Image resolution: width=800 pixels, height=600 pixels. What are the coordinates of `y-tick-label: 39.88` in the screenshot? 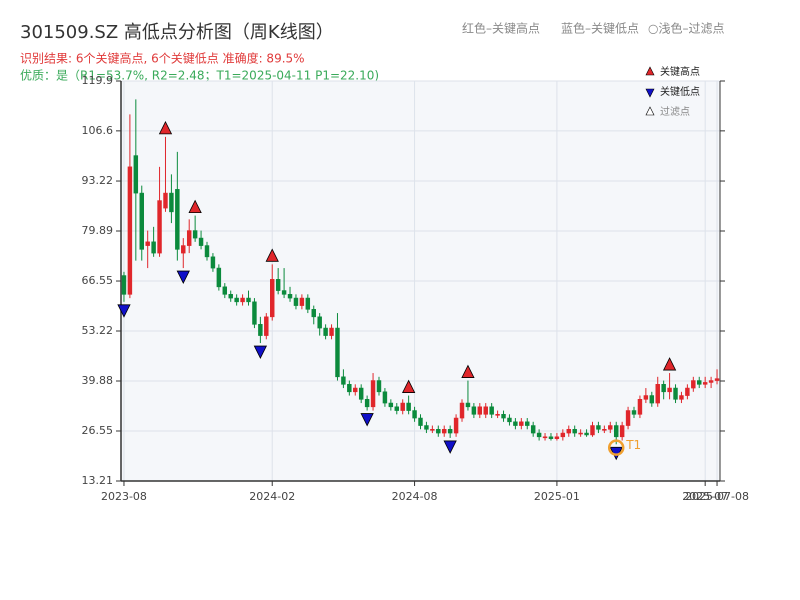 It's located at (98, 380).